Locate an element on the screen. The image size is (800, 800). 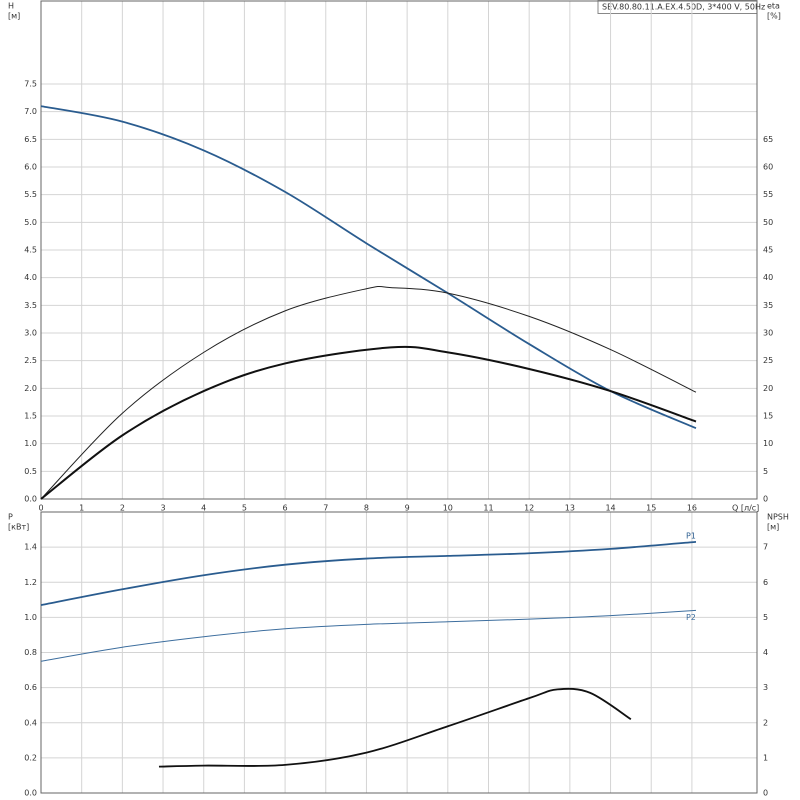
y-tick-label: 2.0 is located at coordinates (30, 388).